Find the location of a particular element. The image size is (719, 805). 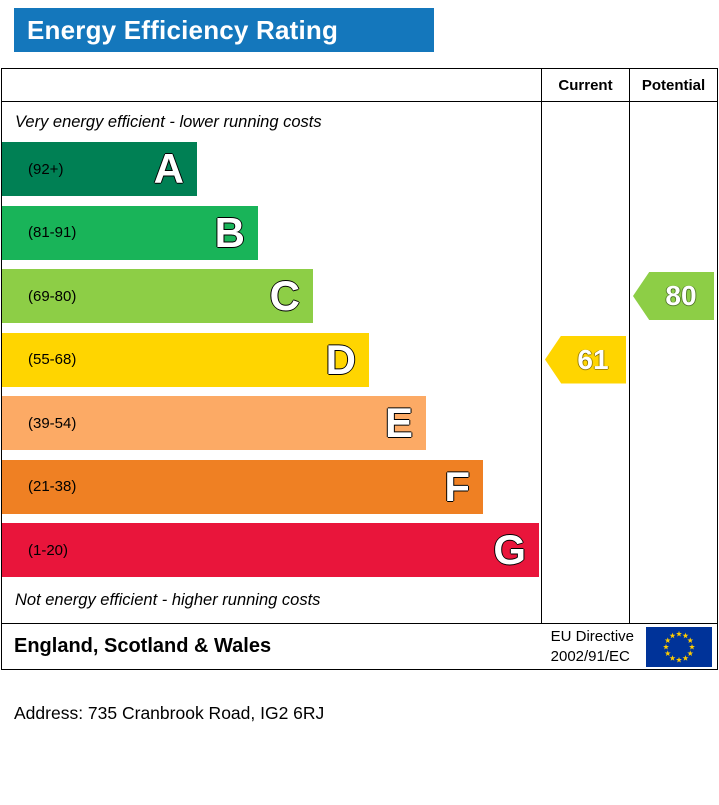

potential-column-header: Potential is located at coordinates (673, 85).